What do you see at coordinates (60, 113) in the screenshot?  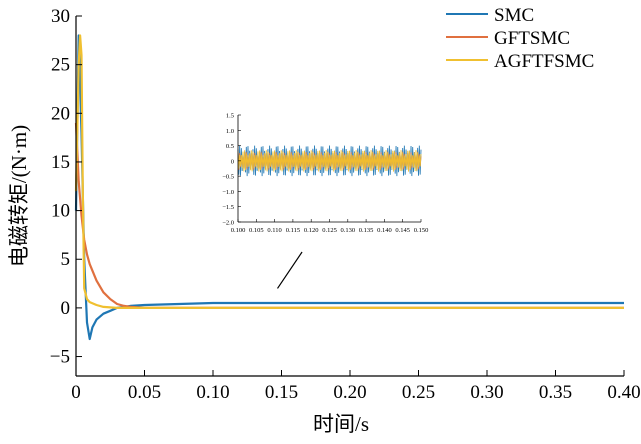 I see `y-tick-label: 20` at bounding box center [60, 113].